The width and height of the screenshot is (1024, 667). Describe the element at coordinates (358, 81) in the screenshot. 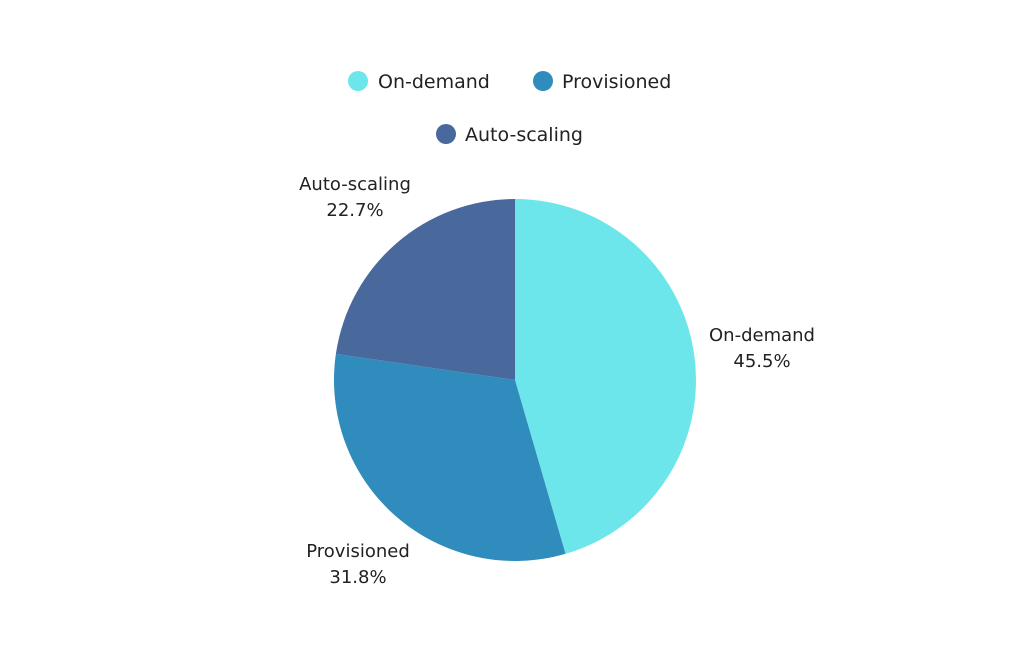

I see `legend-marker-on-demand` at that location.